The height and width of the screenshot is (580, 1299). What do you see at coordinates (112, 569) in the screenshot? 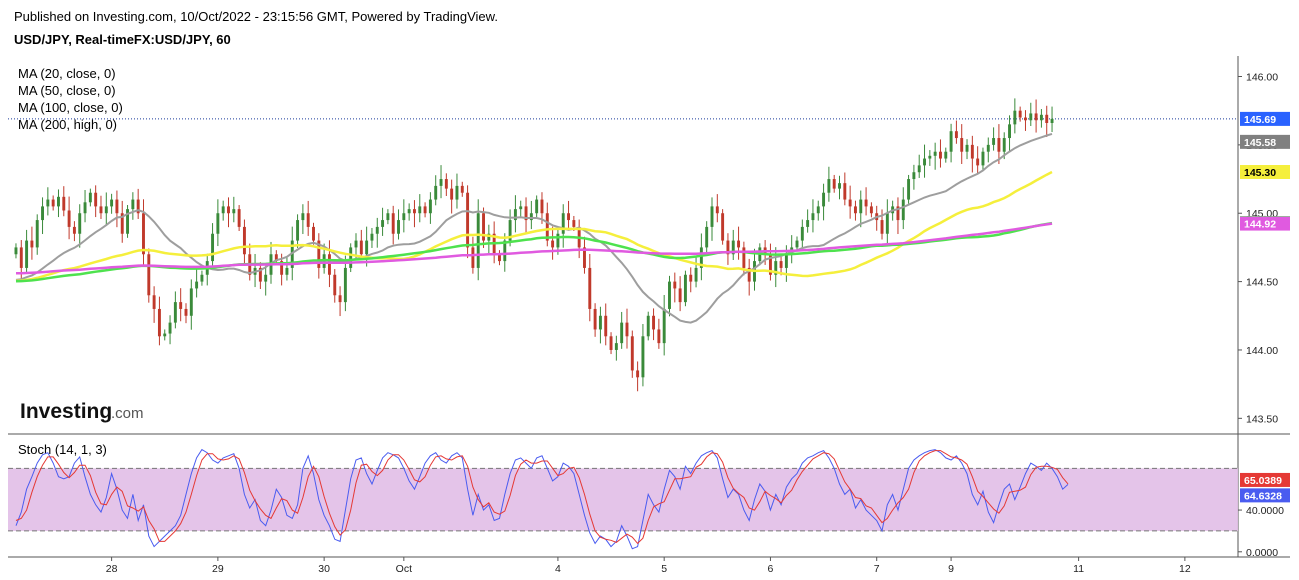
I see `time-tick-label: 28` at bounding box center [112, 569].